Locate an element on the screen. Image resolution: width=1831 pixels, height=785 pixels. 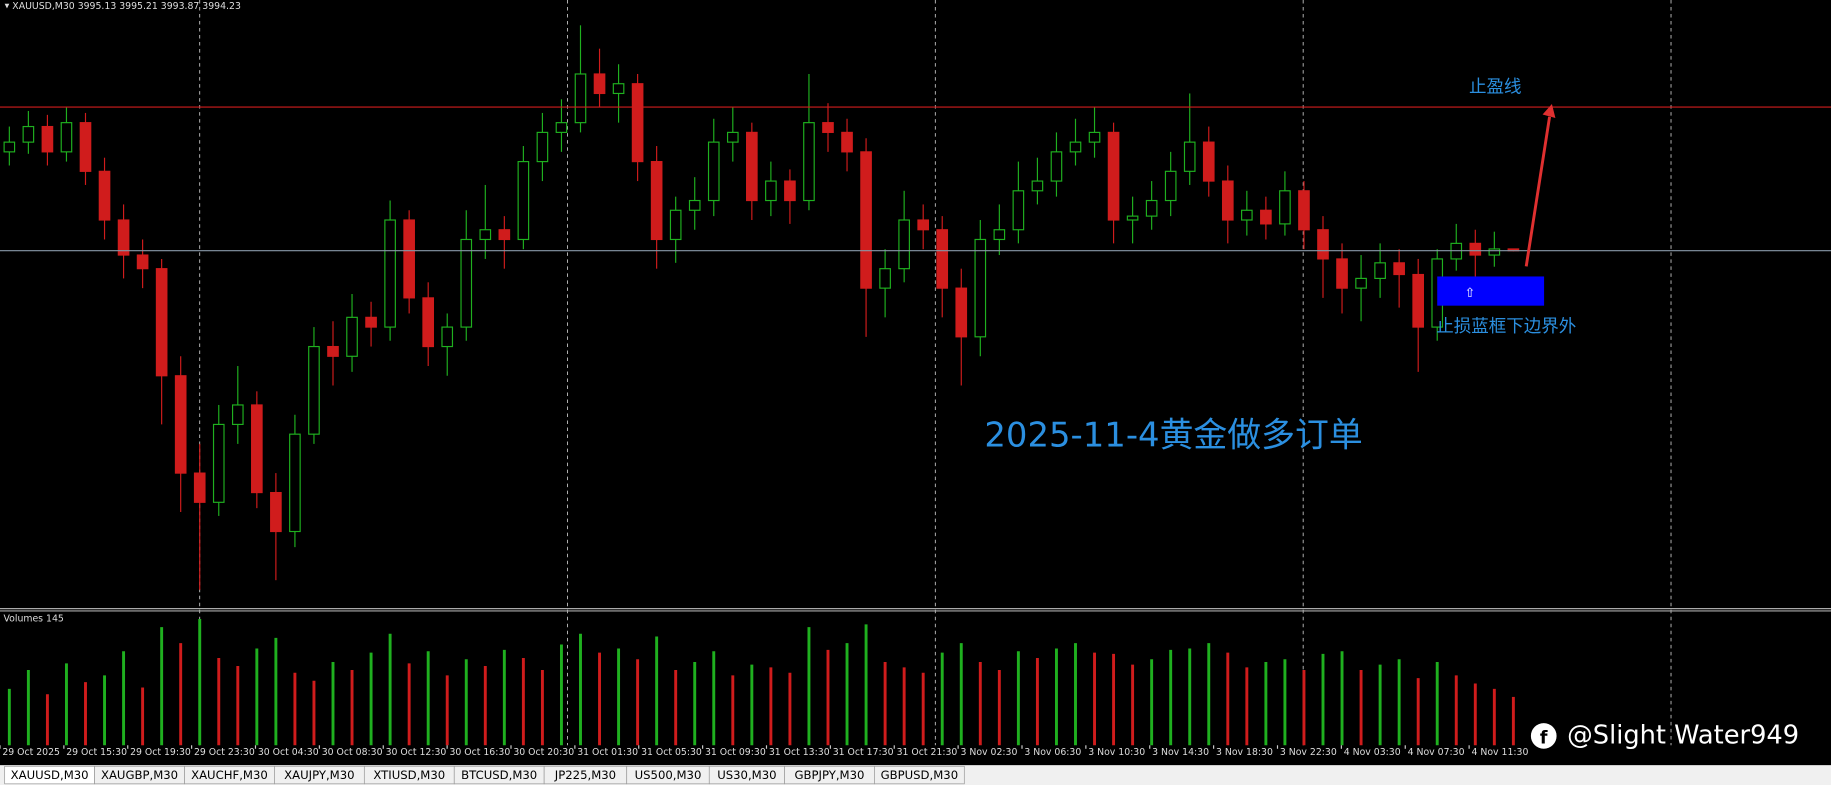
time-label: 31 Oct 01:30 is located at coordinates (607, 752).